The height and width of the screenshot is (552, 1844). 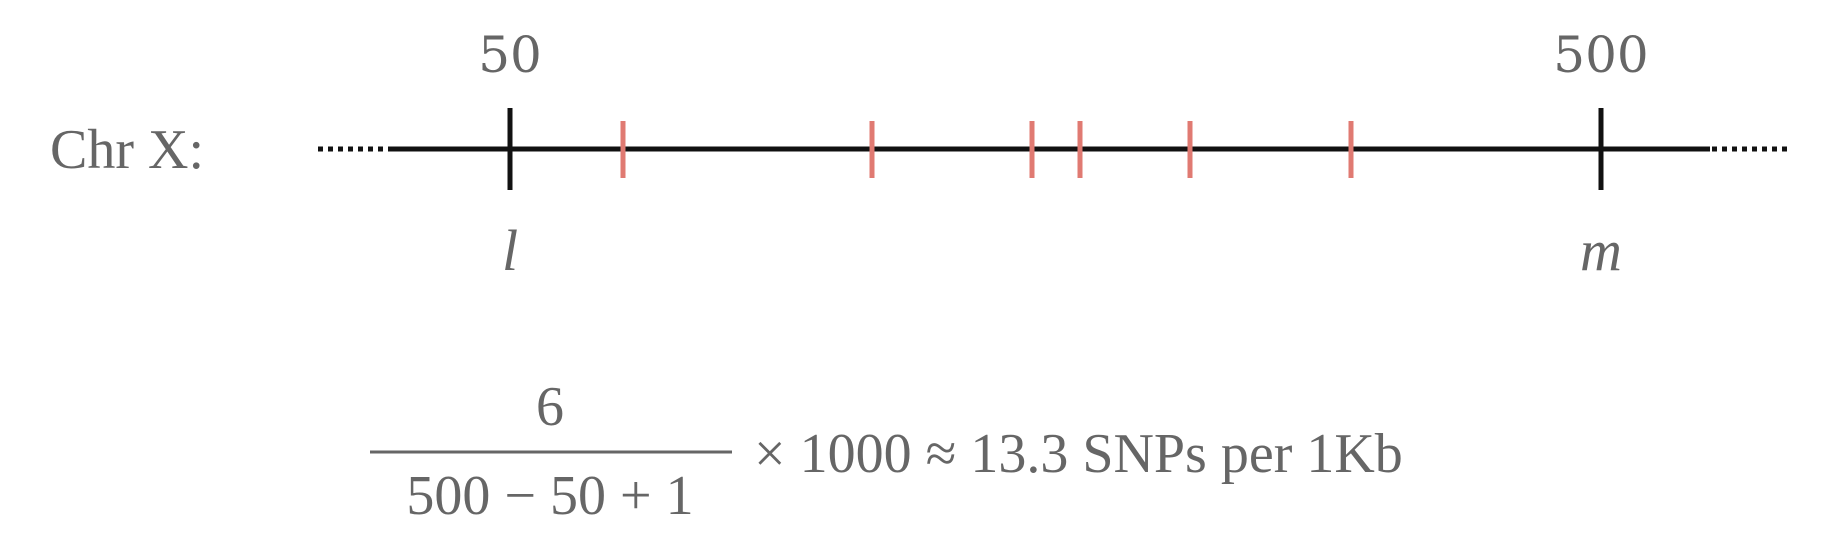 I want to click on formula-numerator: 6, so click(x=550, y=407).